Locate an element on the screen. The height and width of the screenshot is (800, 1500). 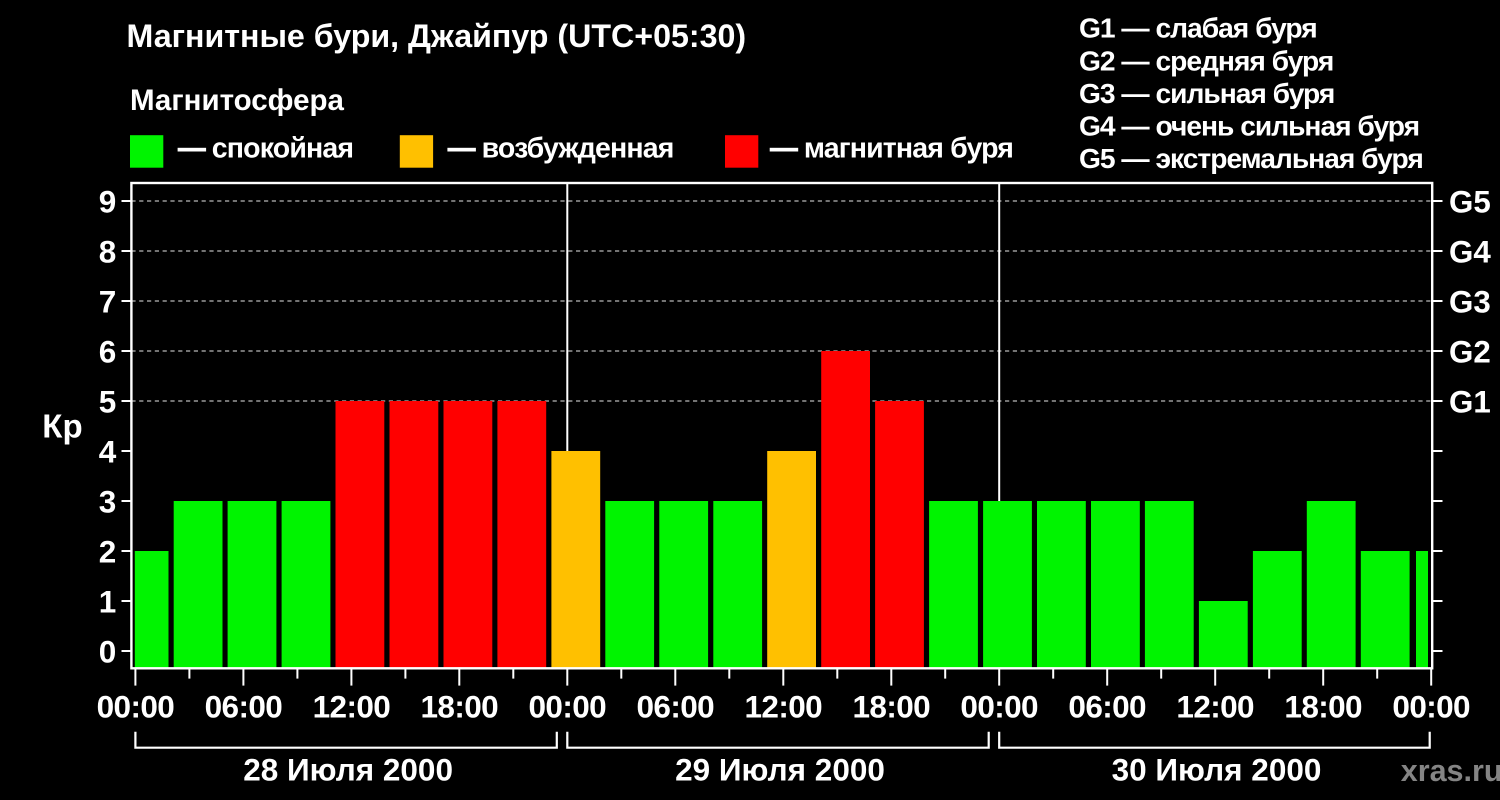
svg-text: G2 is located at coordinates (1470, 351).